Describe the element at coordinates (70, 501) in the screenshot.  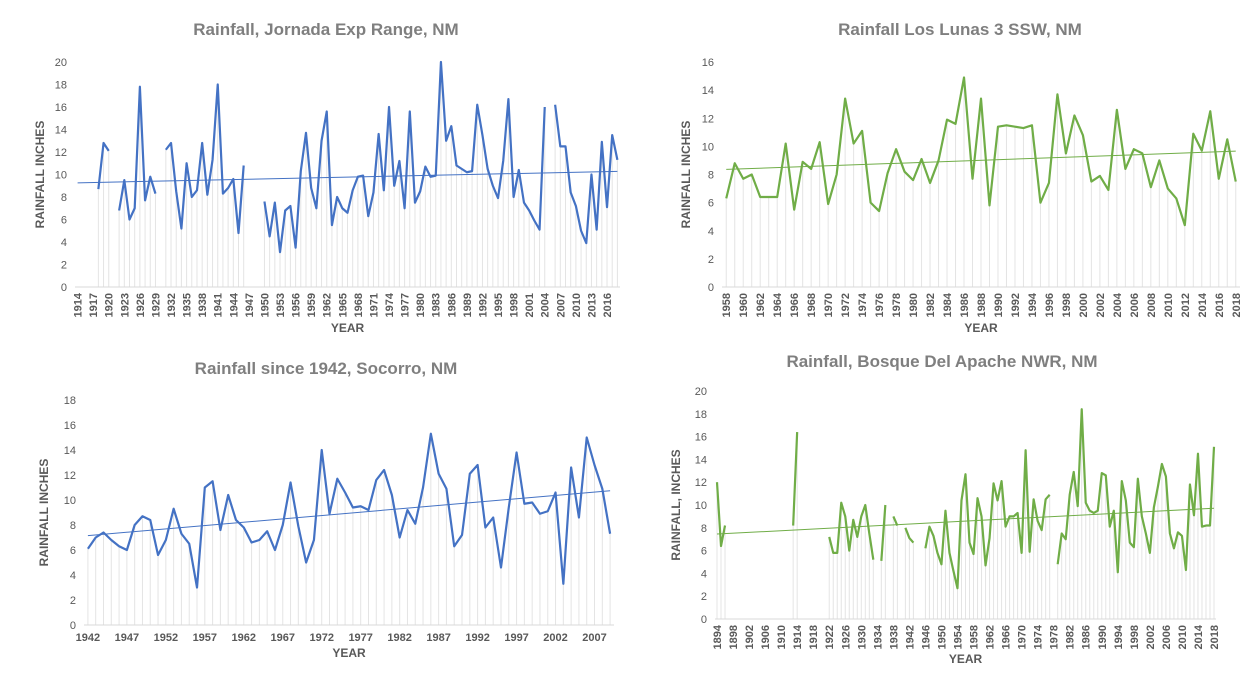
I see `y-tick-label: 10` at that location.